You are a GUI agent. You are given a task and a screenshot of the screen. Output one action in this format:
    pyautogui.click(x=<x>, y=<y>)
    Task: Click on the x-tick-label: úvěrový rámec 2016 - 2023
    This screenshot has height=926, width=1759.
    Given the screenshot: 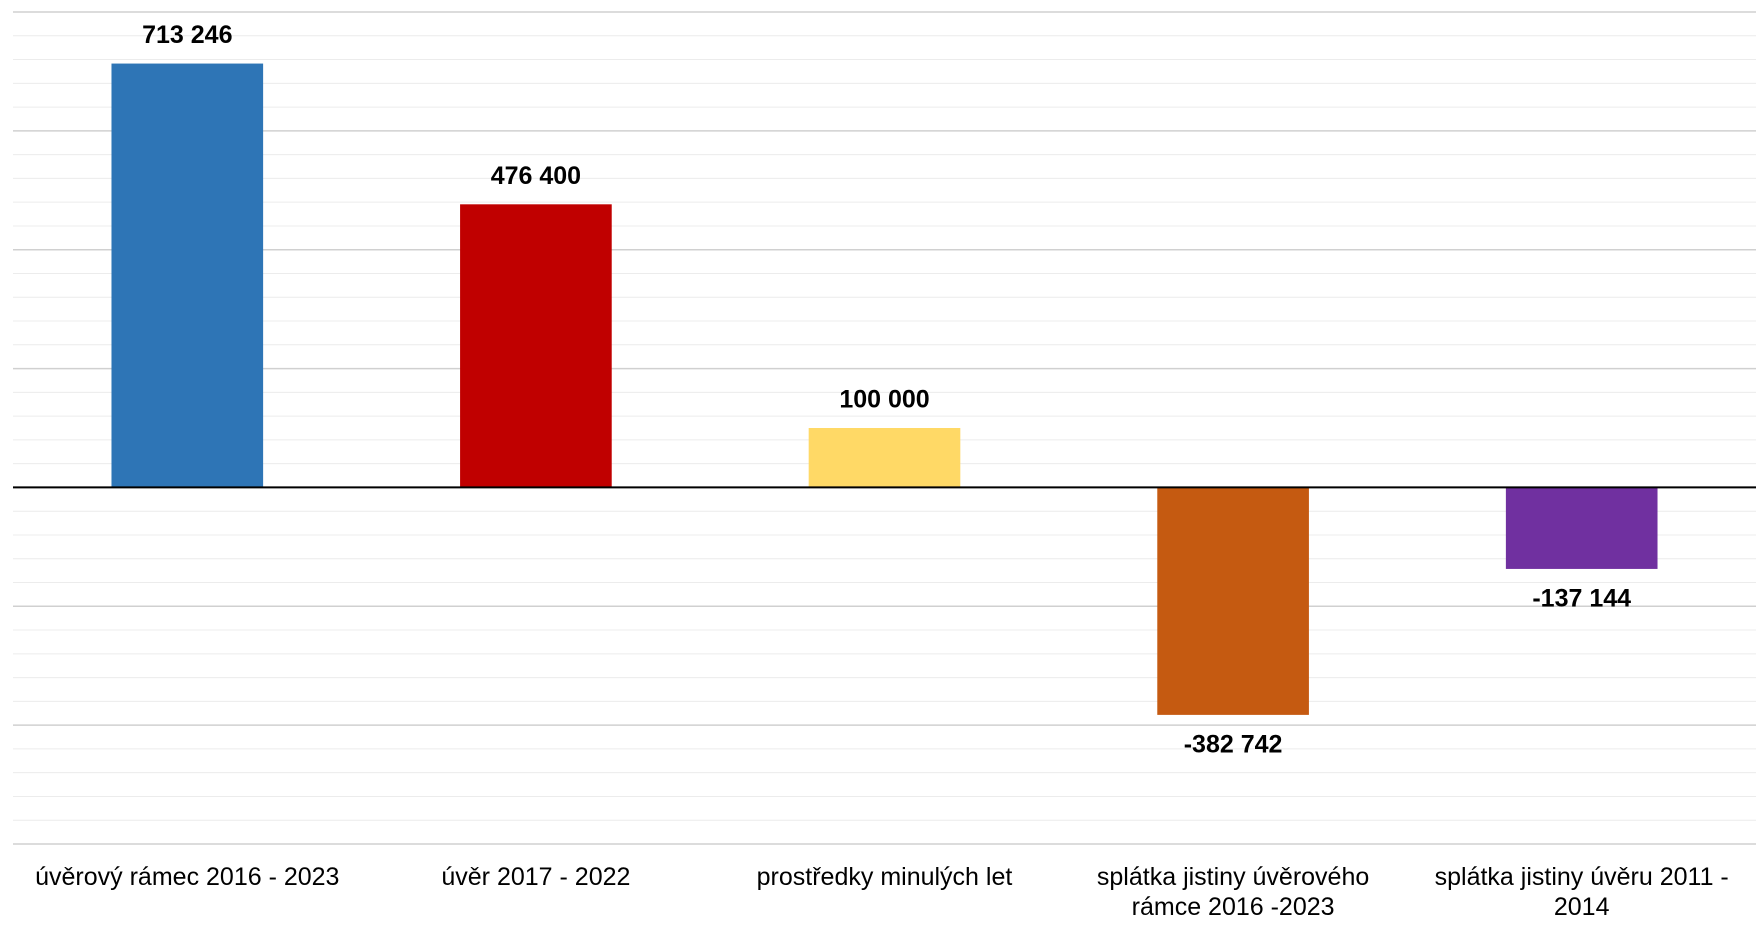 What is the action you would take?
    pyautogui.click(x=187, y=877)
    